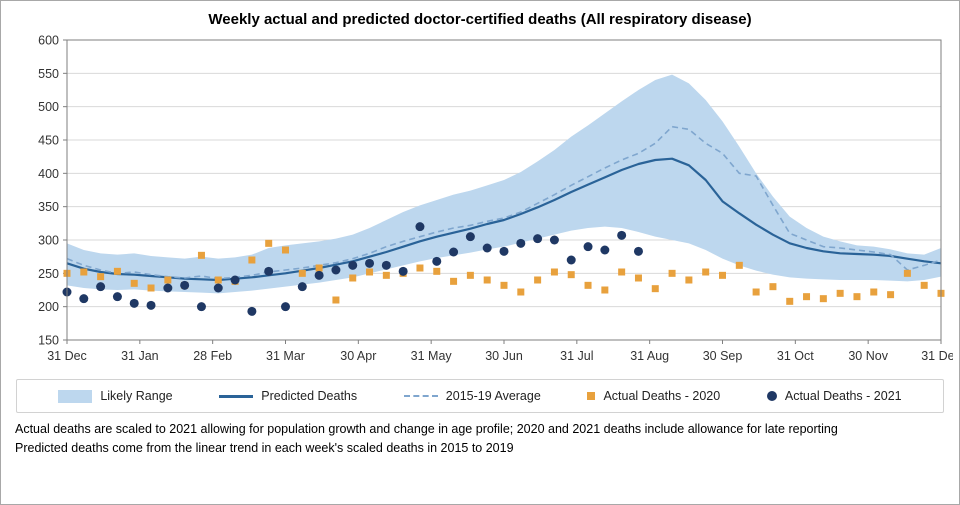 The image size is (960, 505). Describe the element at coordinates (432, 356) in the screenshot. I see `svg-text: 31 May` at that location.